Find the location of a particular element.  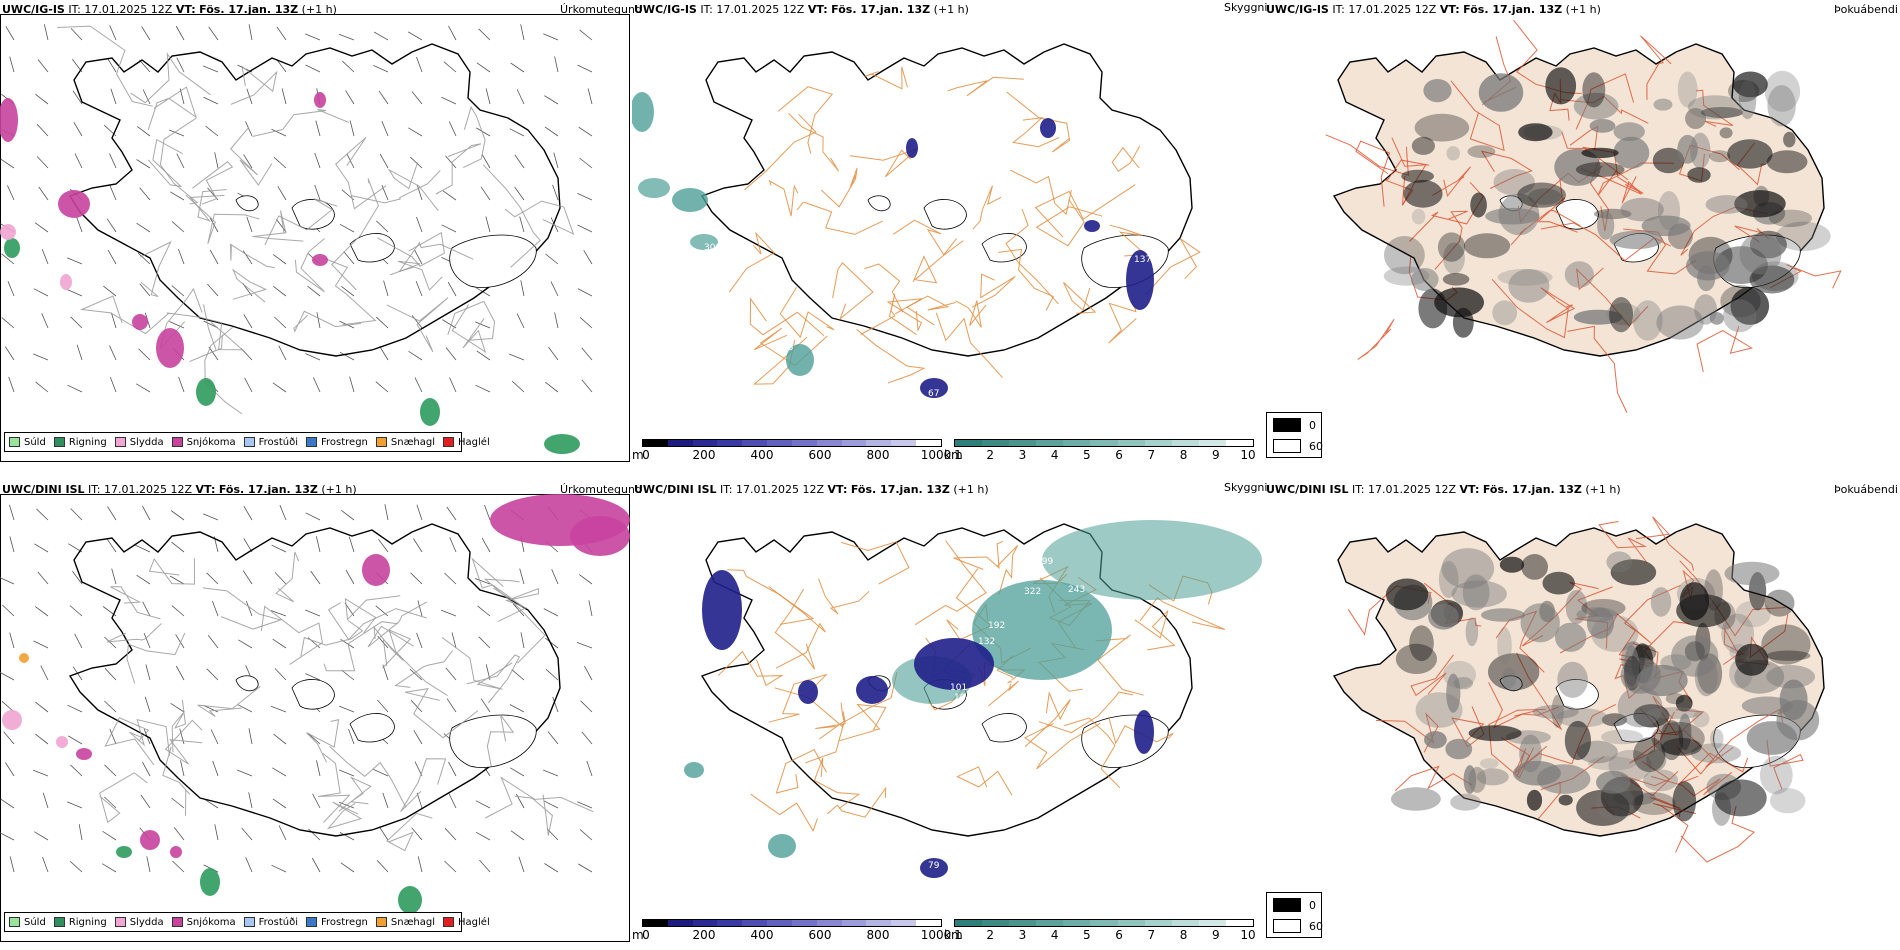

rain-areas is located at coordinates (269, 880).